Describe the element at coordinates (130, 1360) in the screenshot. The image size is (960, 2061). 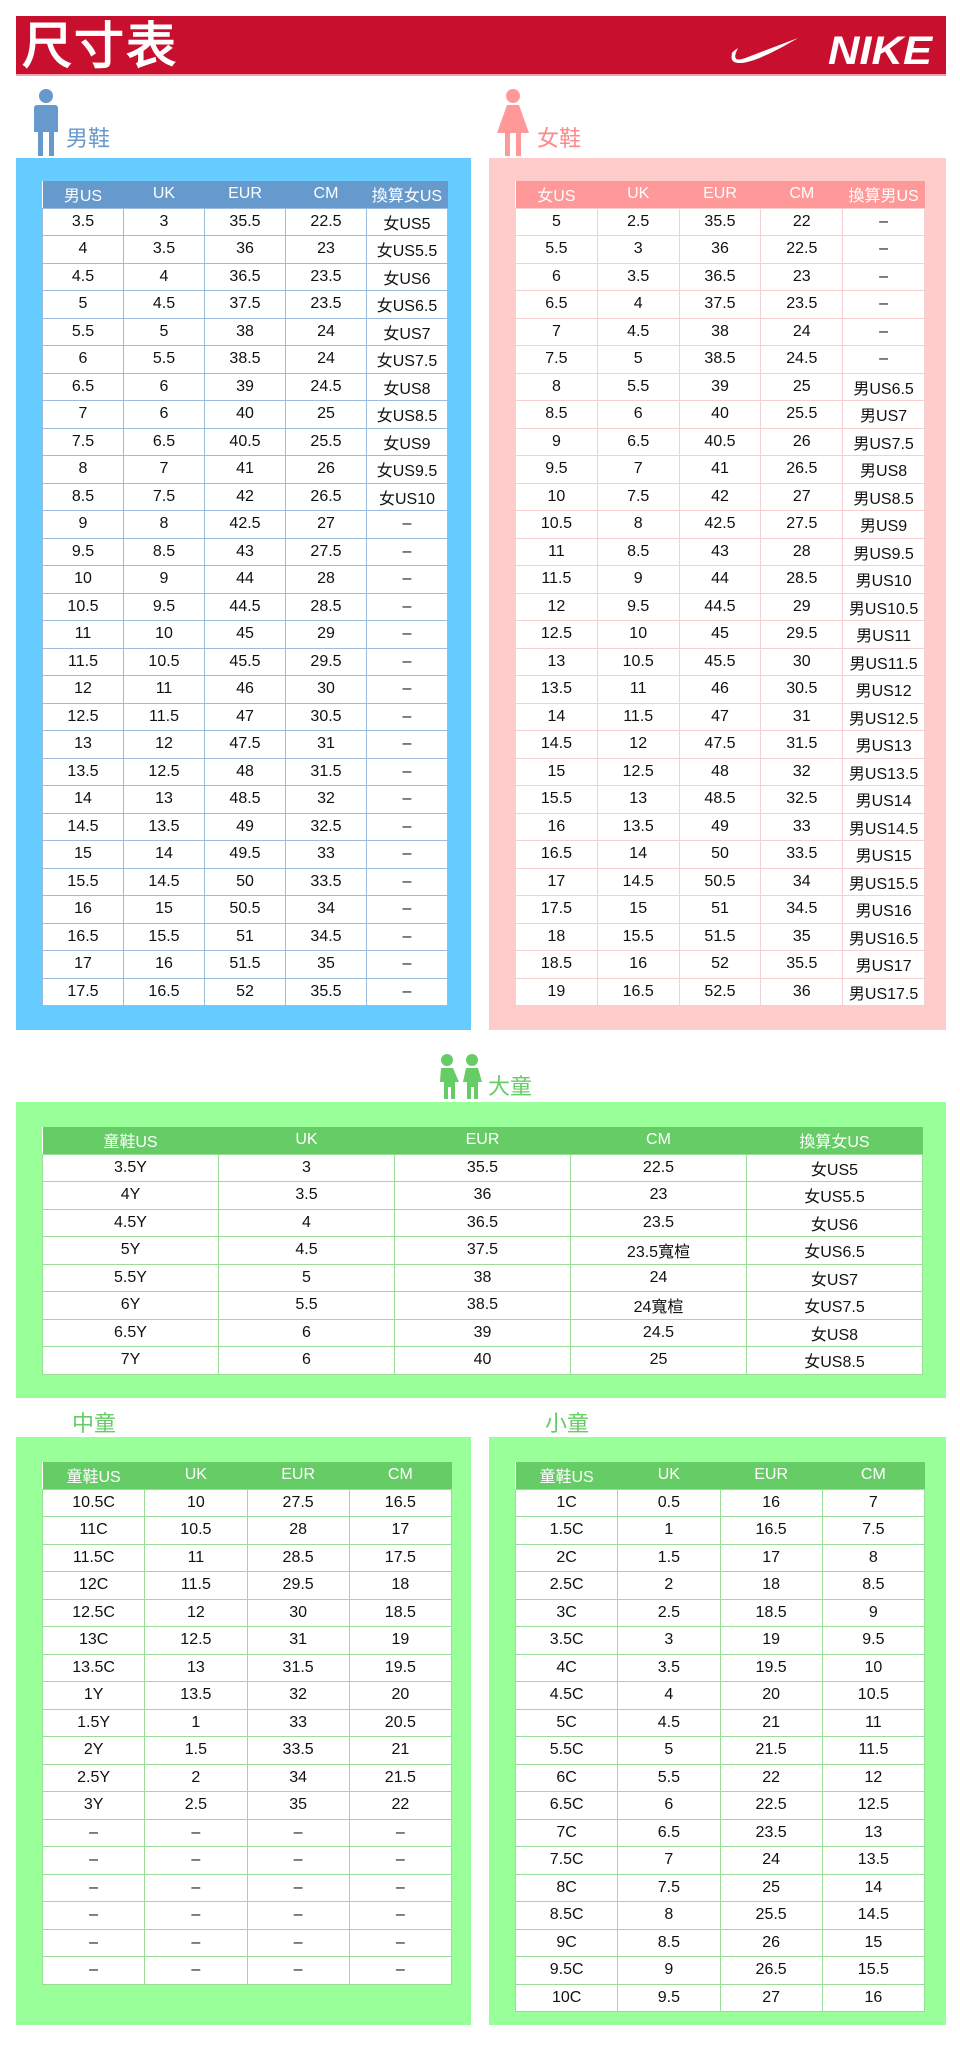
I see `table-cell: 7Y` at that location.